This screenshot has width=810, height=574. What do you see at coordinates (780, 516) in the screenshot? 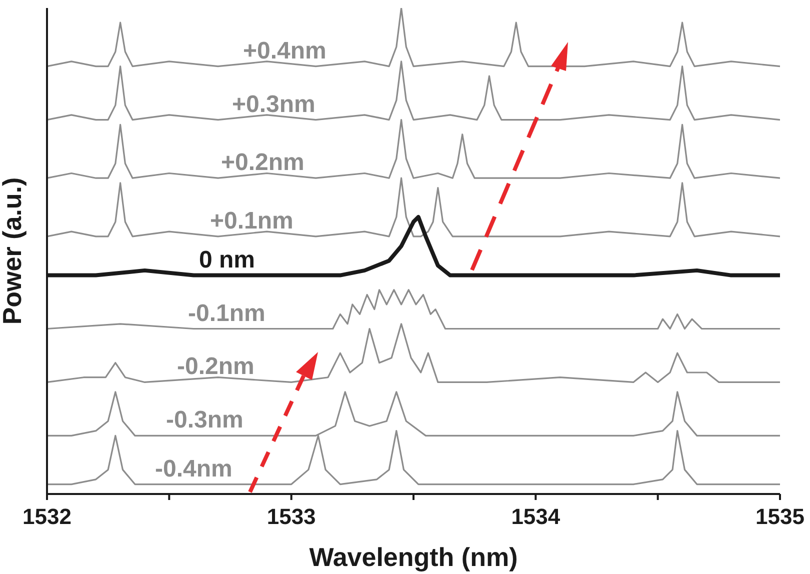
I see `x-tick-label: 1535` at bounding box center [780, 516].